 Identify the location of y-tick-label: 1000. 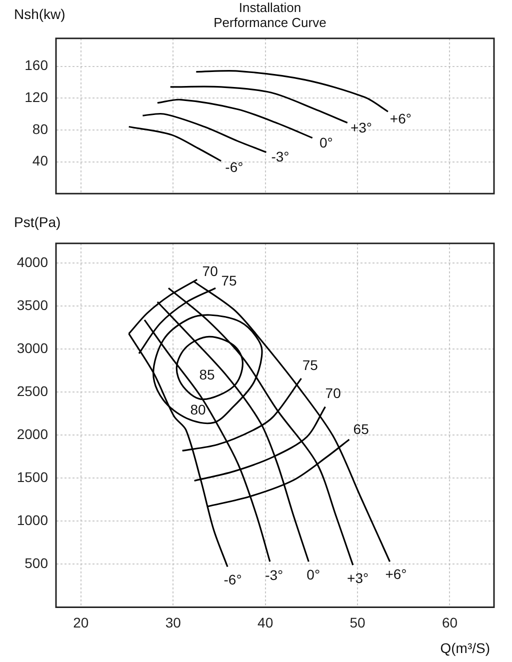
(32, 520).